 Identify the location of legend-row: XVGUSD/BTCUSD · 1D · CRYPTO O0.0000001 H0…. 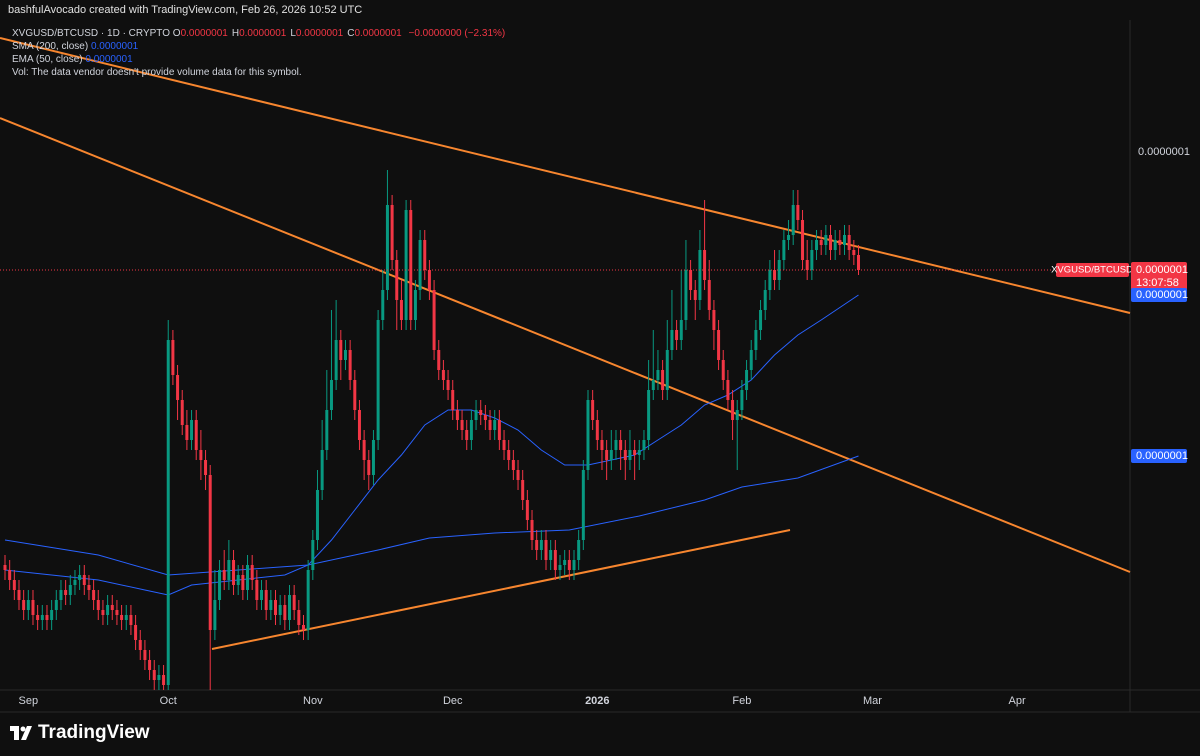
(258, 33).